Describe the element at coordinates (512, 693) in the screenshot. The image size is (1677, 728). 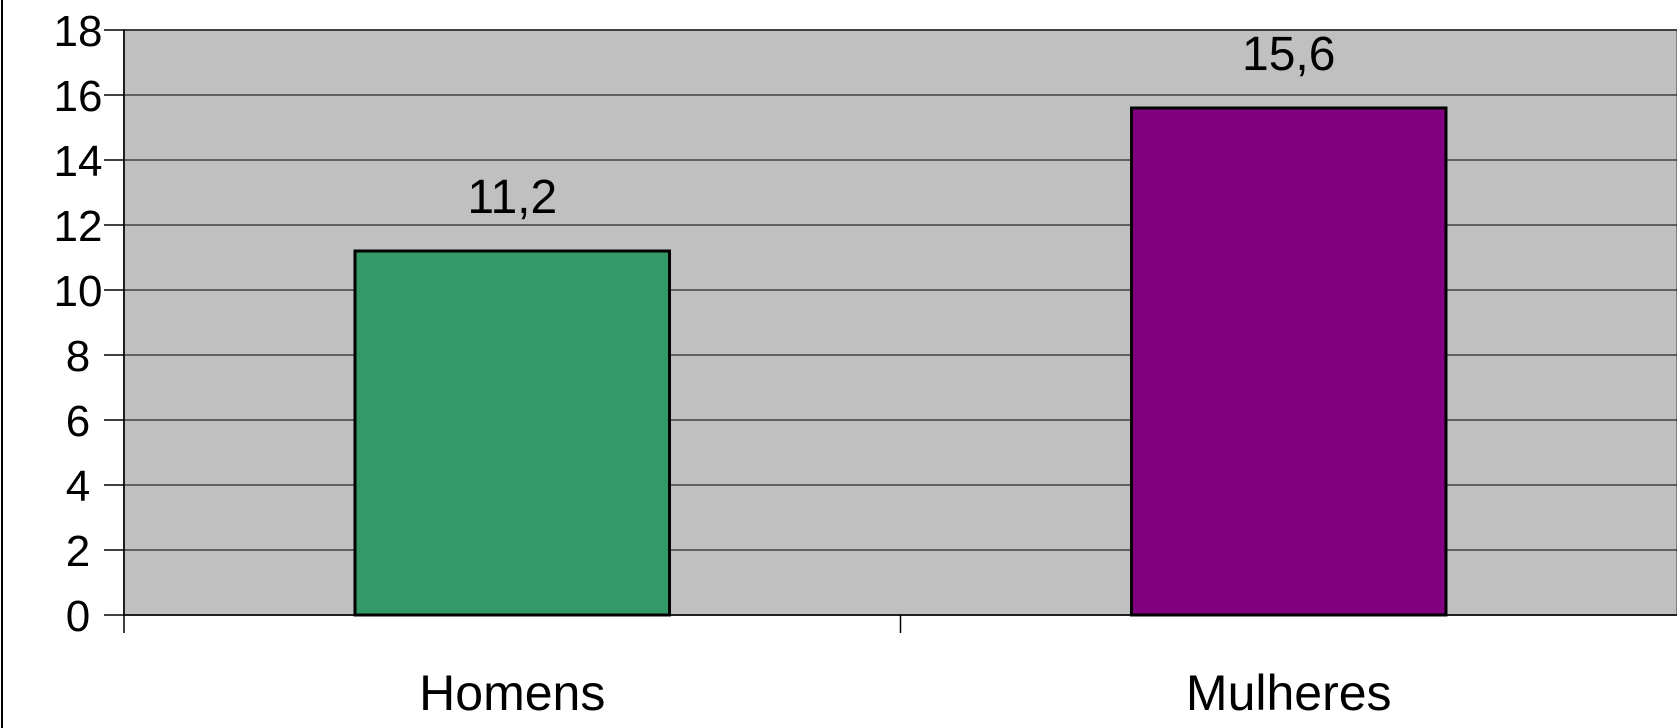
I see `x-tick-label: Homens` at that location.